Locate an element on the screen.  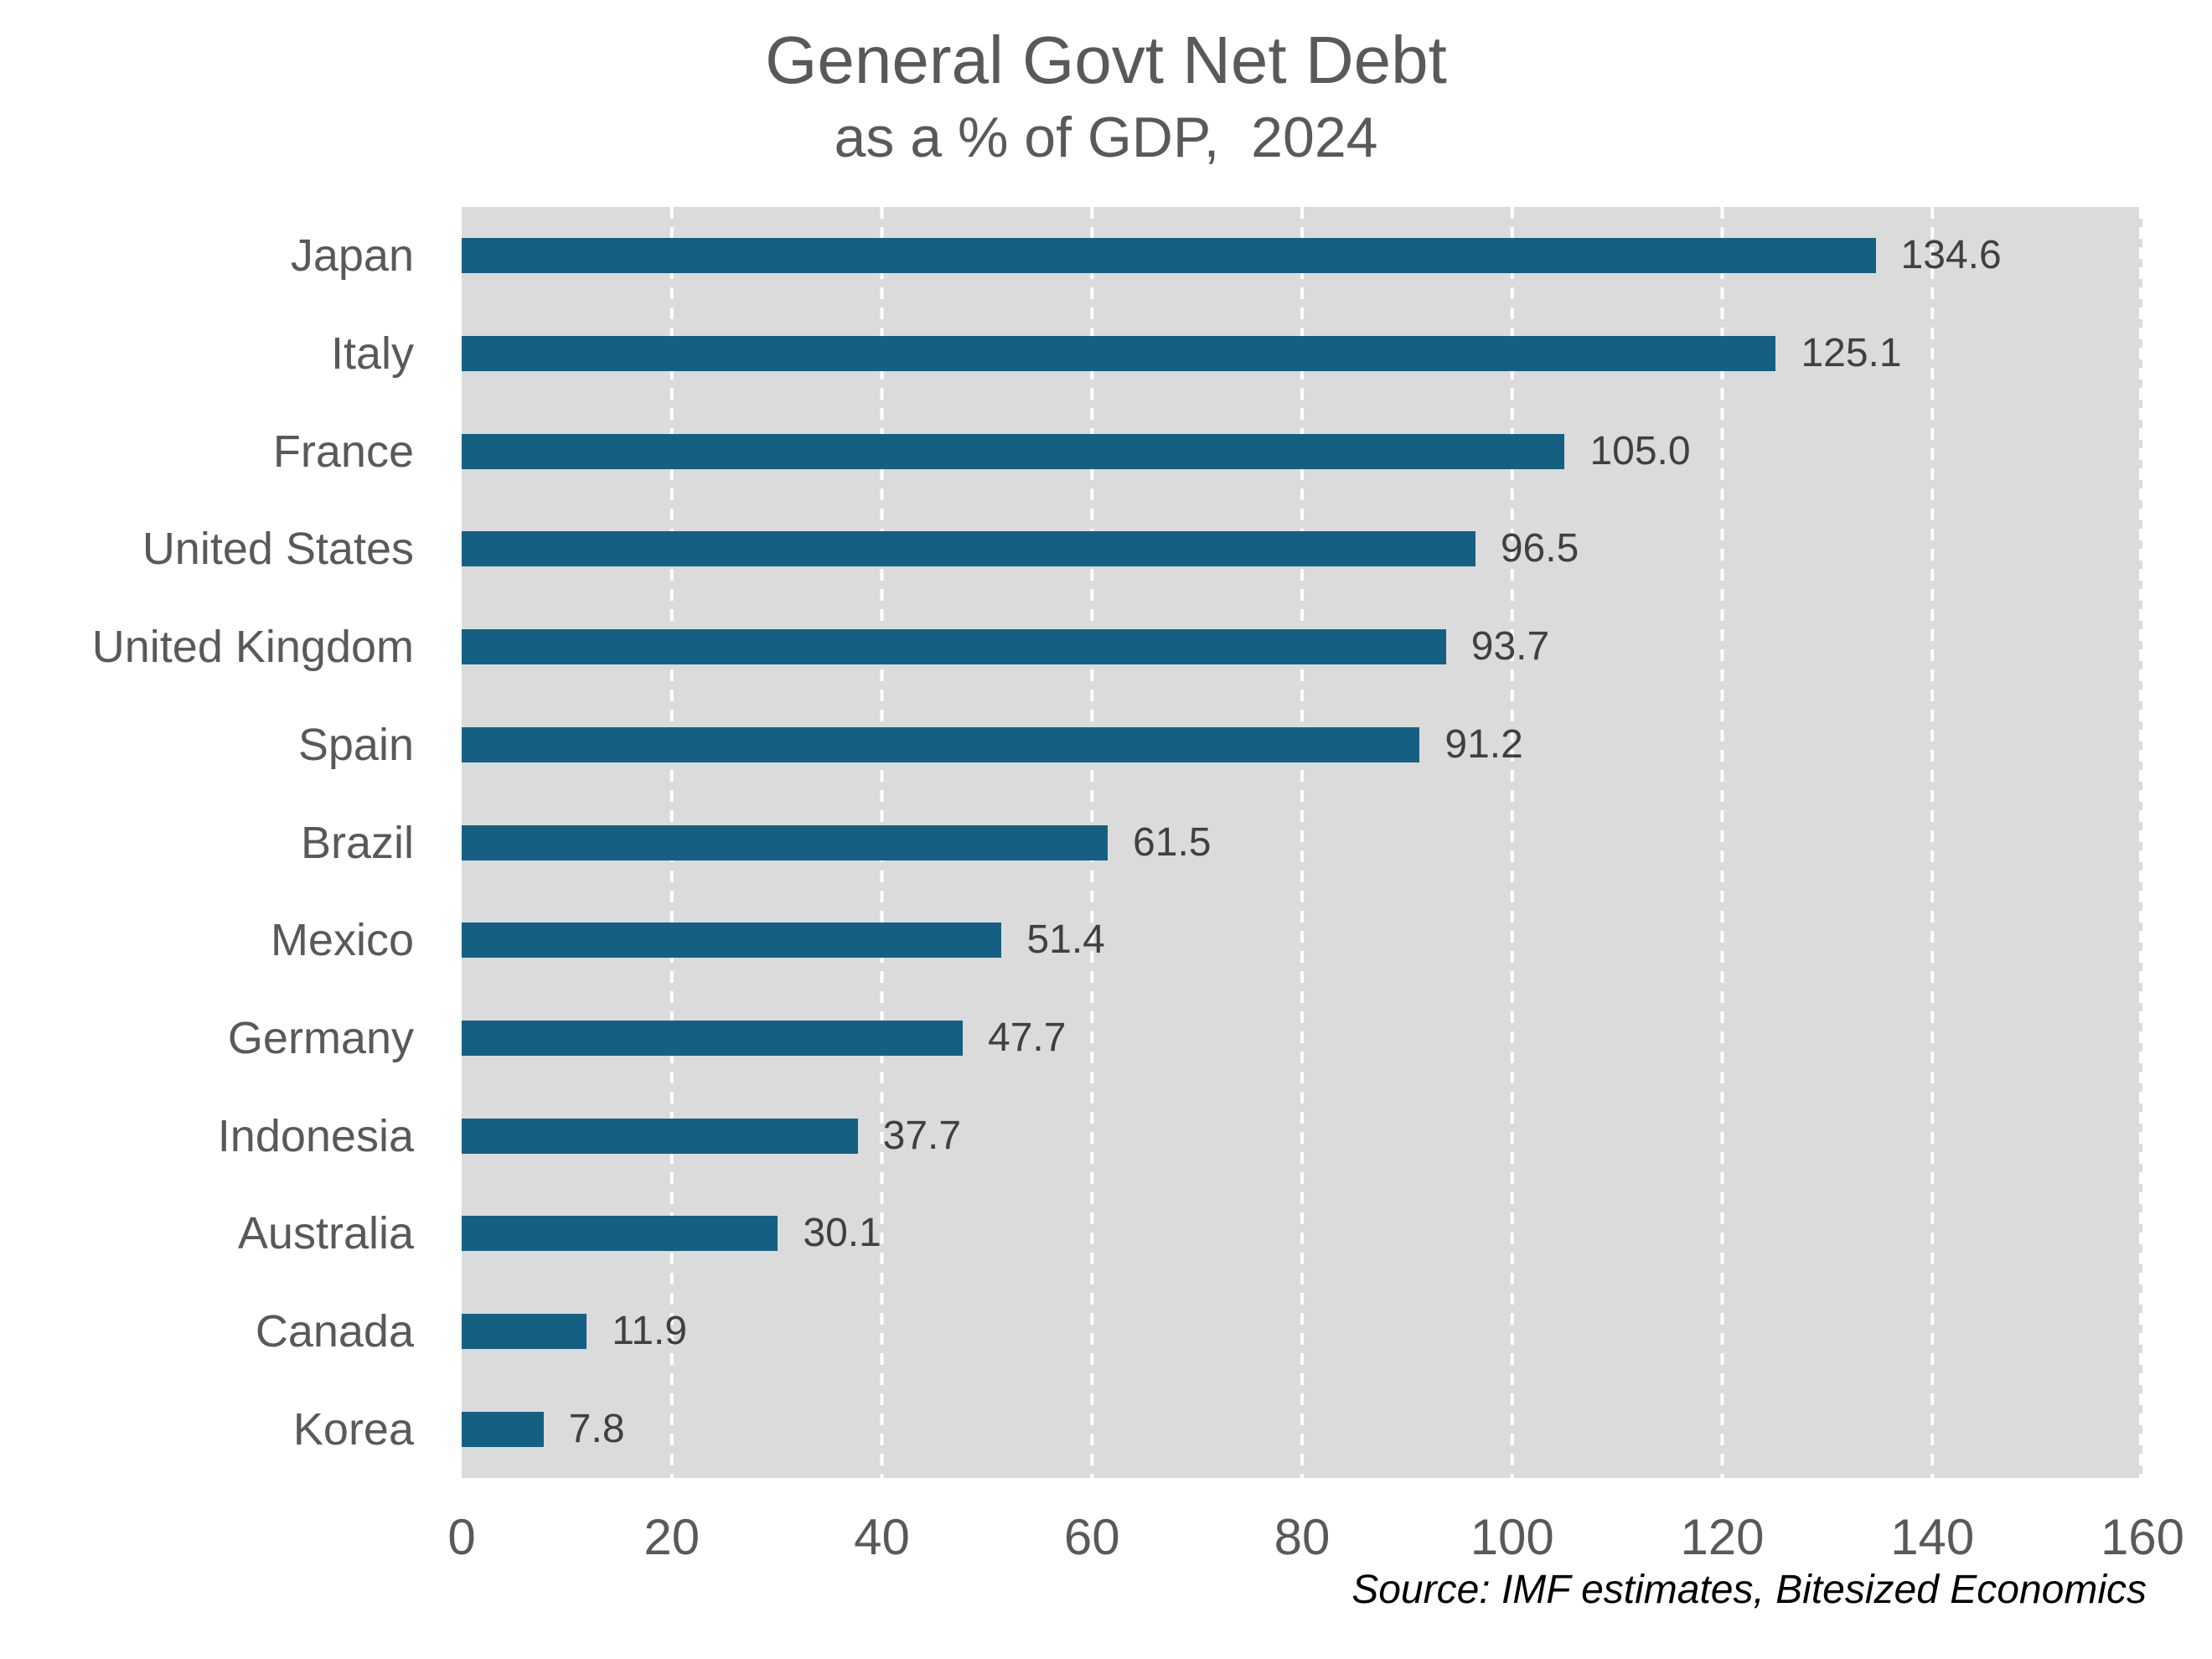
x-tick-120: 120 is located at coordinates (1722, 1537).